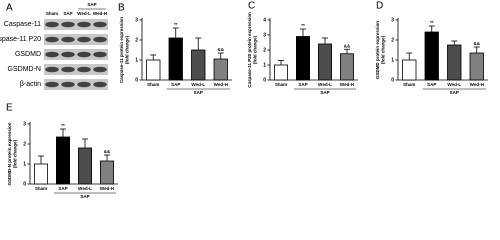  Describe the element at coordinates (121, 8) in the screenshot. I see `panel-label: B` at that location.